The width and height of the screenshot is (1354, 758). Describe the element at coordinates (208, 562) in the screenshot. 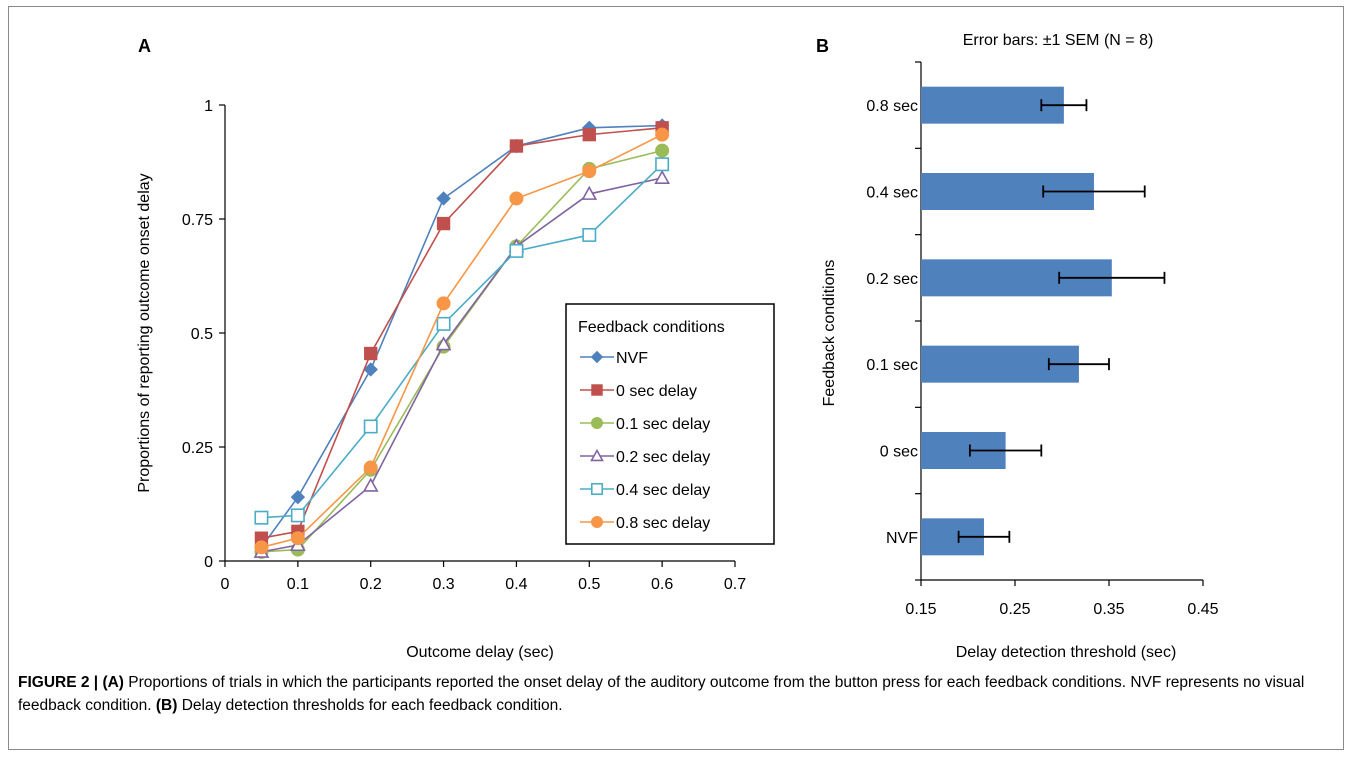

I see `y-tick-label: 0` at that location.